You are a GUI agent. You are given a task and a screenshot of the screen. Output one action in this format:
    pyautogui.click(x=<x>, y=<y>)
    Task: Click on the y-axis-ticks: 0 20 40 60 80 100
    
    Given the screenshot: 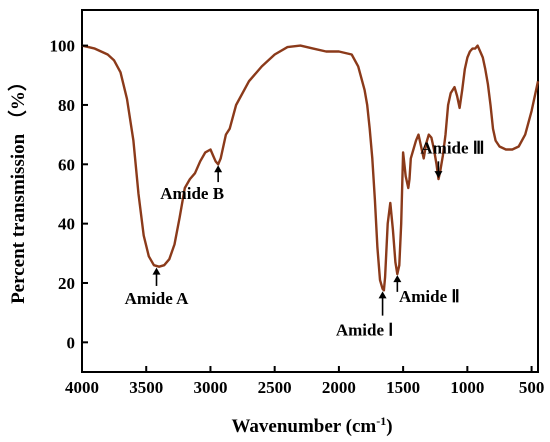 What is the action you would take?
    pyautogui.click(x=69, y=194)
    